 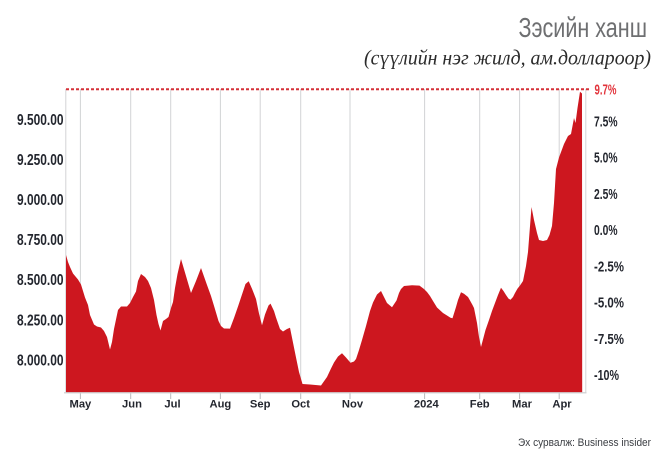 I want to click on svg-text: May, so click(x=81, y=405).